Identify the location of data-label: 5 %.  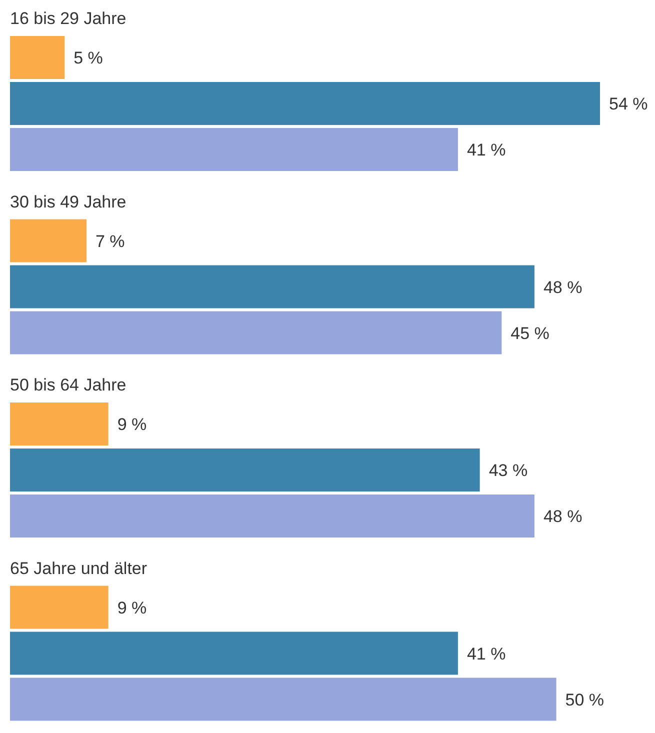
(88, 58).